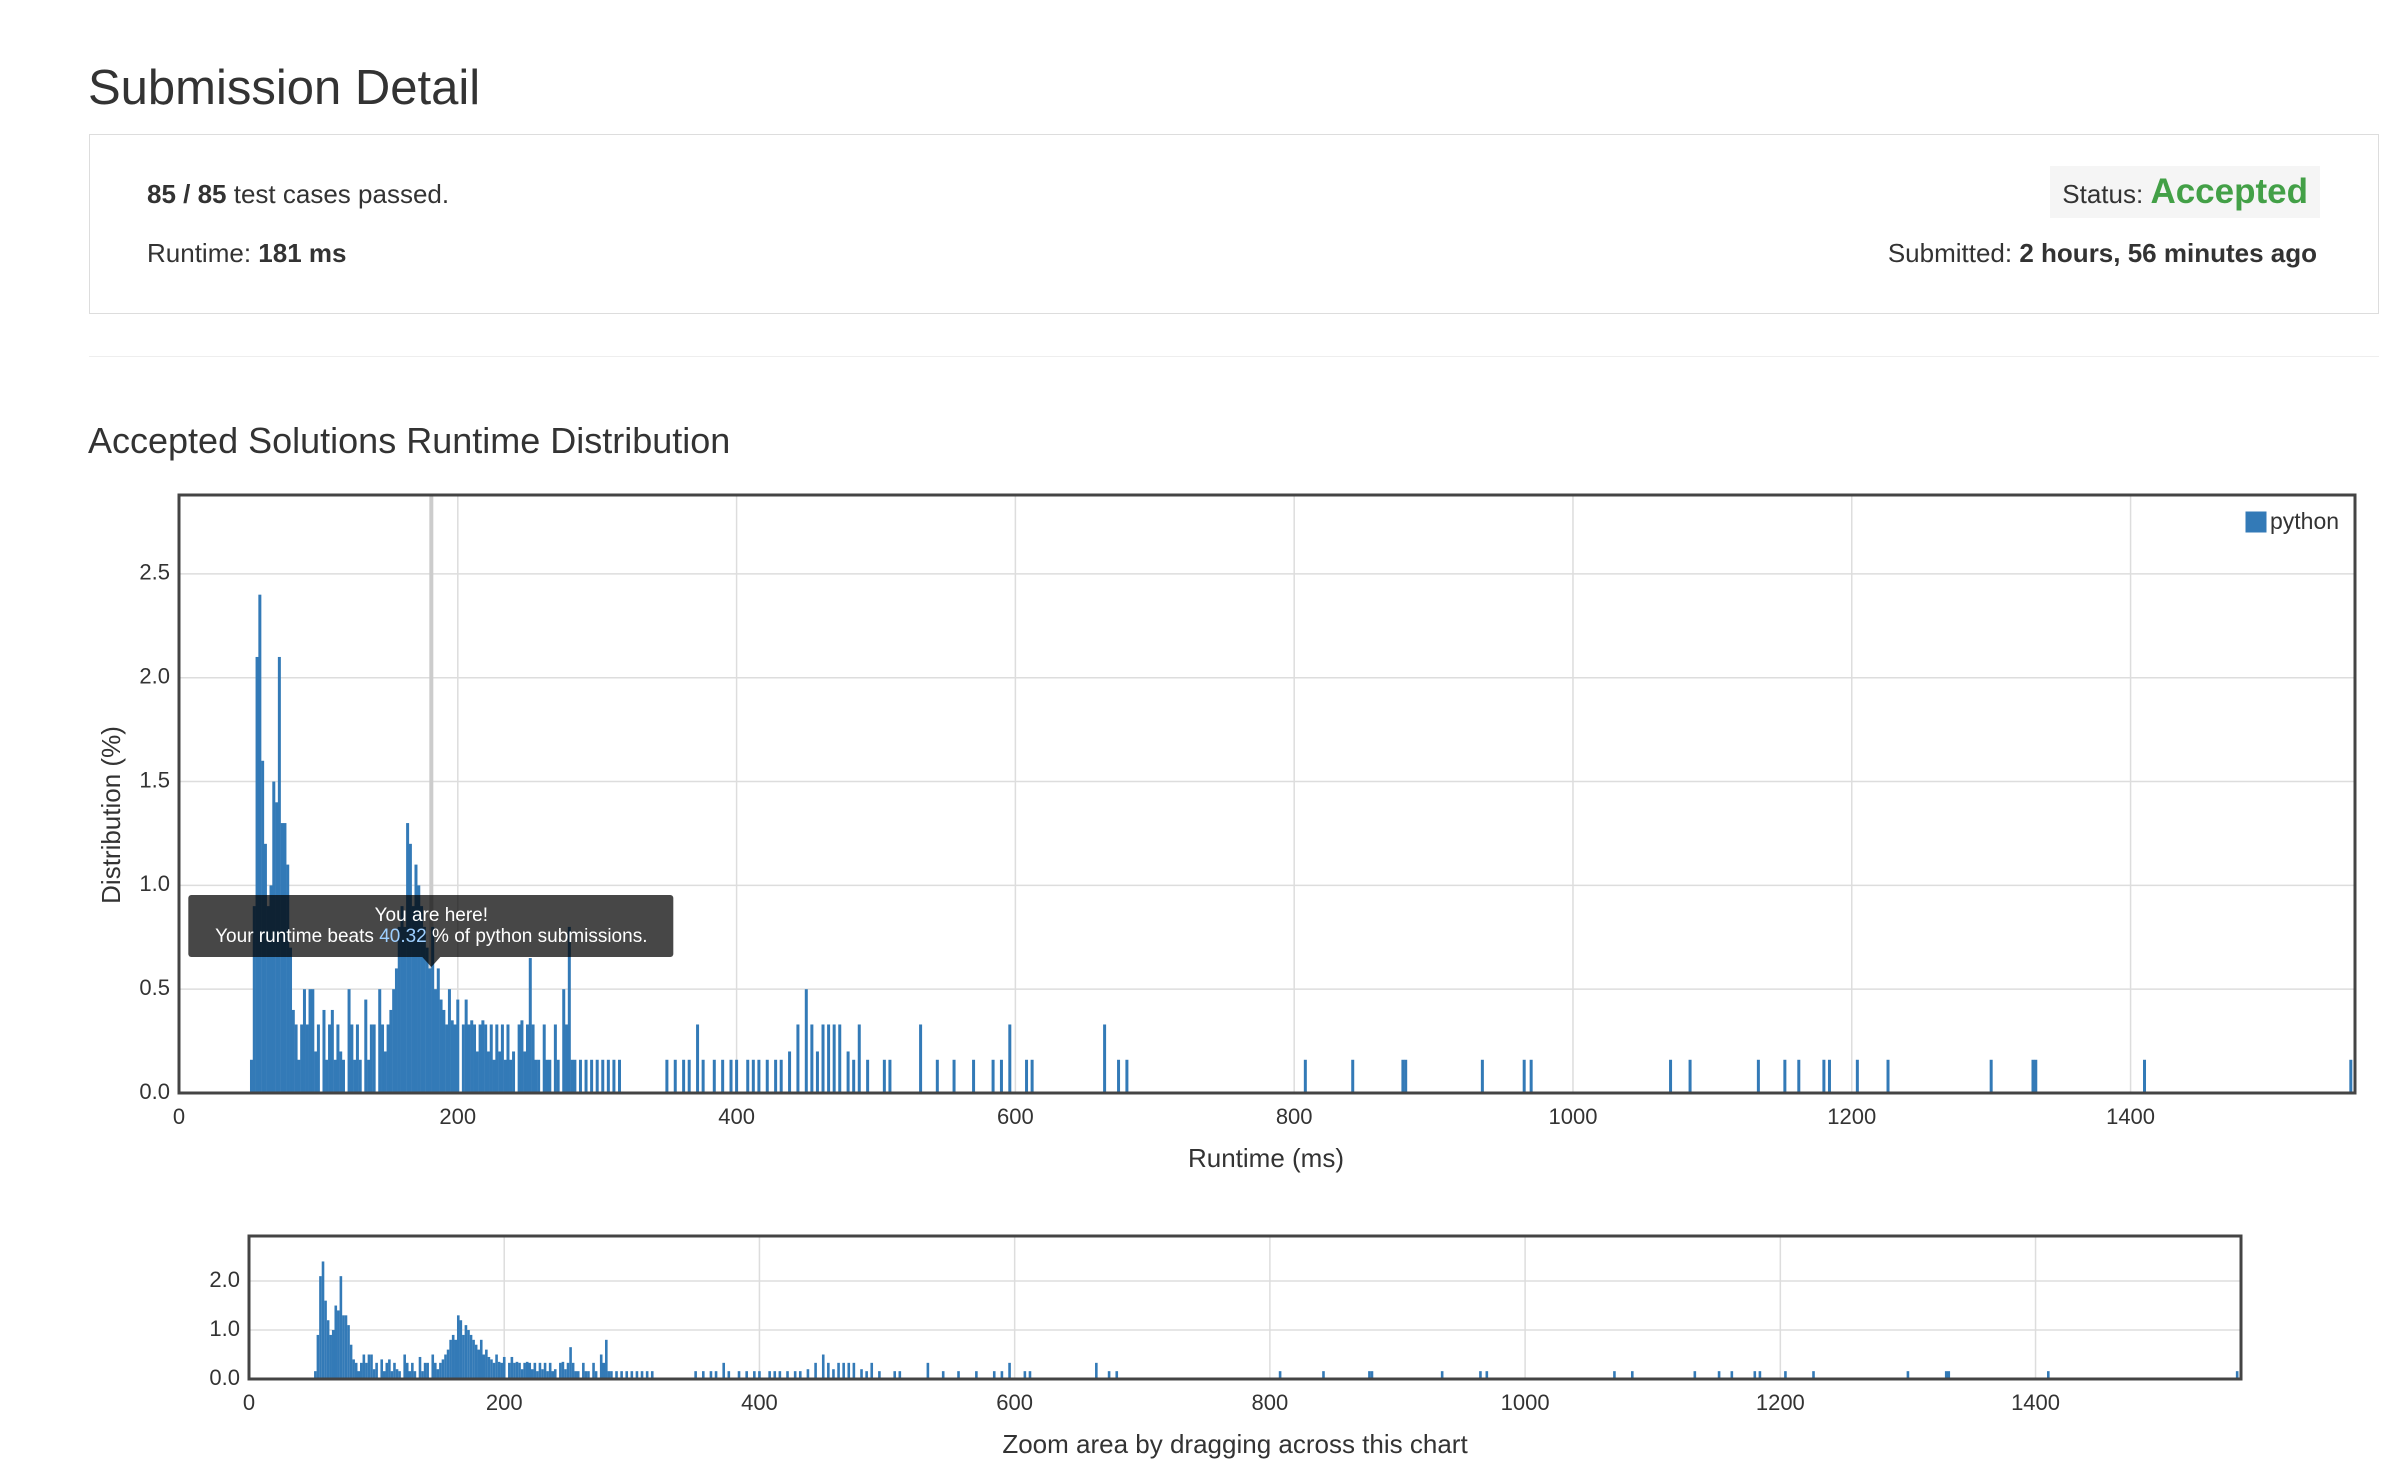 This screenshot has width=2408, height=1478. What do you see at coordinates (2035, 1402) in the screenshot?
I see `x-tick-label: 1400` at bounding box center [2035, 1402].